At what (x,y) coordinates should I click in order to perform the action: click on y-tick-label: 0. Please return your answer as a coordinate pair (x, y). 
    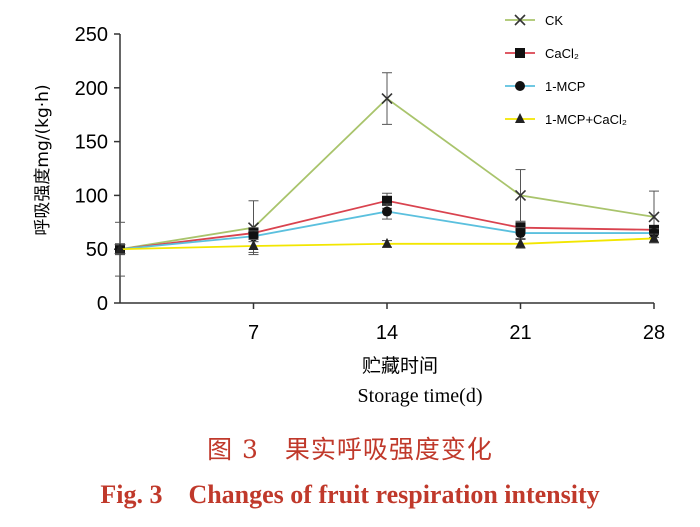
    Looking at the image, I should click on (102, 304).